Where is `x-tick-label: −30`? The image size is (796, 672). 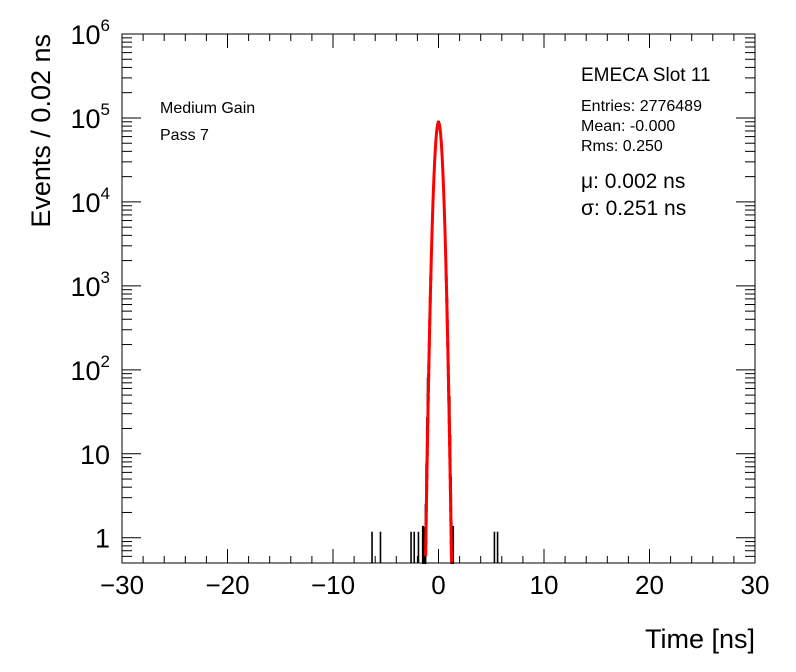 x-tick-label: −30 is located at coordinates (122, 585).